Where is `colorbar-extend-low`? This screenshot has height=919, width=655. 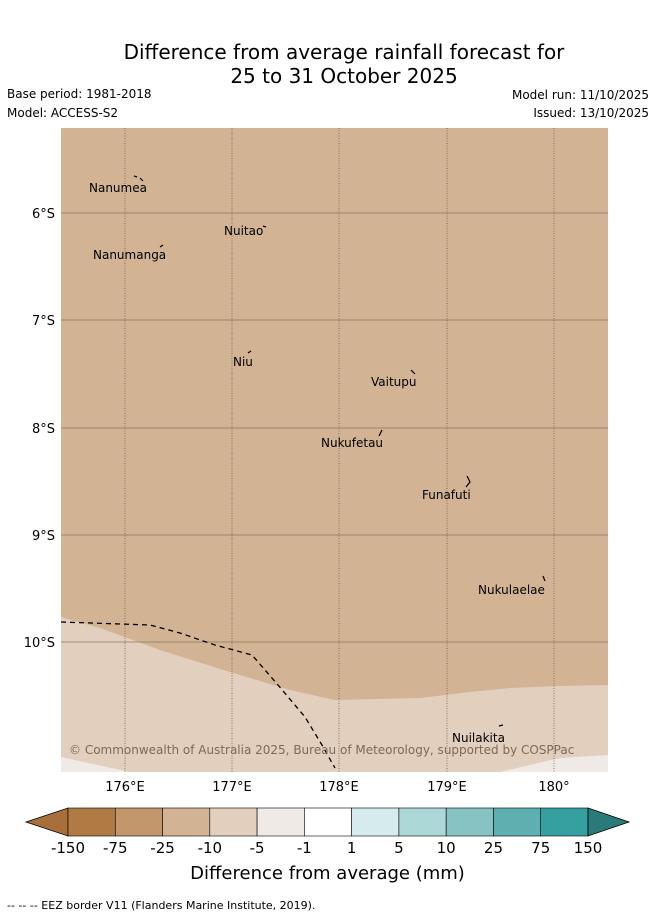 colorbar-extend-low is located at coordinates (46, 822).